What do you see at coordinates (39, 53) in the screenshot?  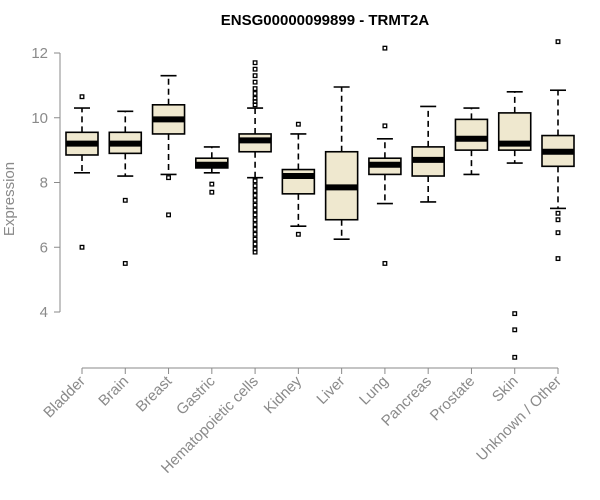 I see `y-tick-label: 12` at bounding box center [39, 53].